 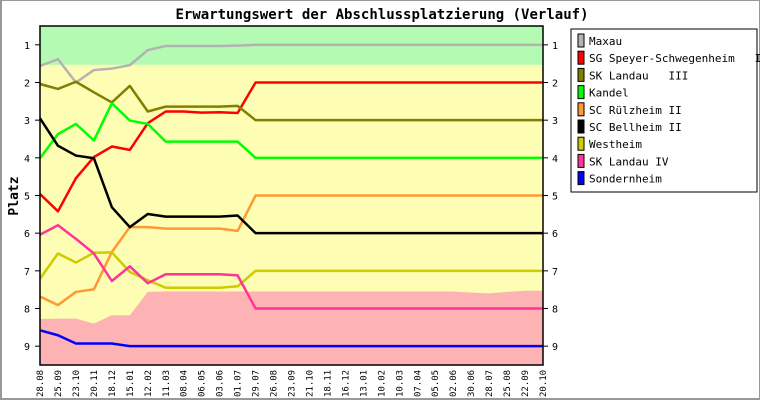 What do you see at coordinates (149, 383) in the screenshot?
I see `x-tick-label: 12.02` at bounding box center [149, 383].